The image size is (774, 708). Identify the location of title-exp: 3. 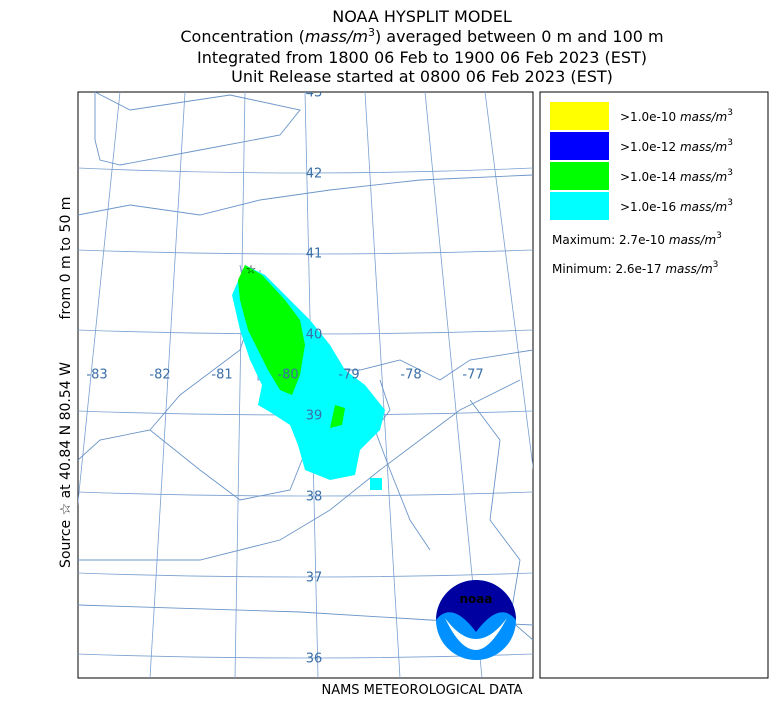
(371, 32).